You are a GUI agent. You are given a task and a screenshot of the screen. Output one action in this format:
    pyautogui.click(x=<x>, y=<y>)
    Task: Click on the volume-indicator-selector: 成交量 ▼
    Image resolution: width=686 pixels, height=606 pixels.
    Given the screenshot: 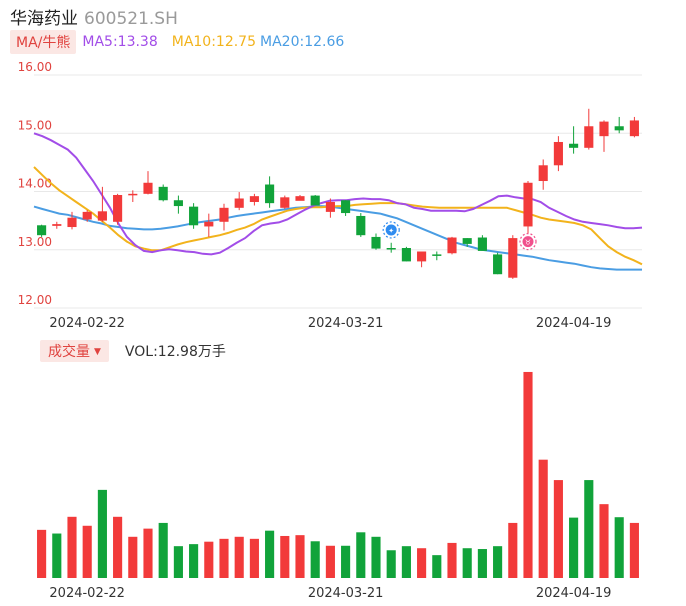 What is the action you would take?
    pyautogui.click(x=74, y=351)
    